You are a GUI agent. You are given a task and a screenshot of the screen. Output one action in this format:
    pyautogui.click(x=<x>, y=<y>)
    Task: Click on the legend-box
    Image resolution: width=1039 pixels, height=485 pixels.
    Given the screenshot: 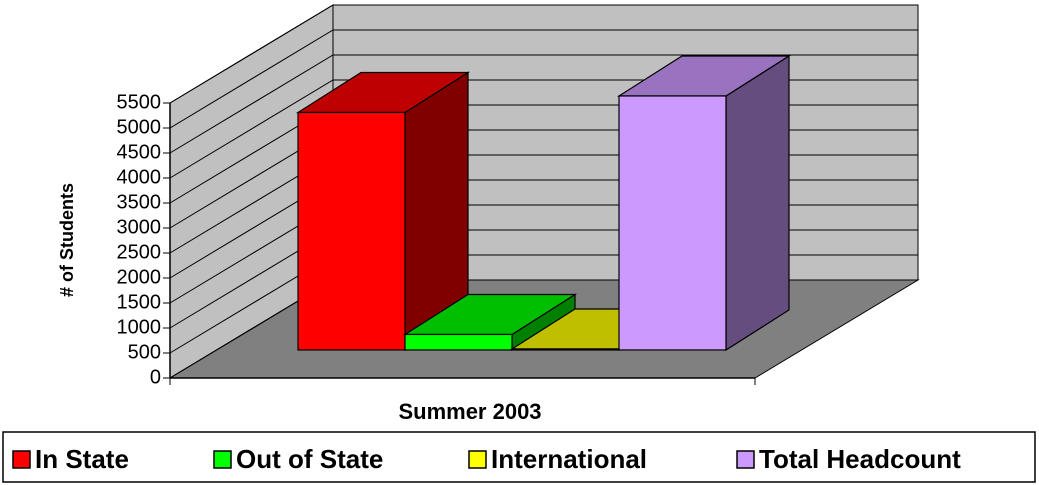 What is the action you would take?
    pyautogui.click(x=519, y=457)
    